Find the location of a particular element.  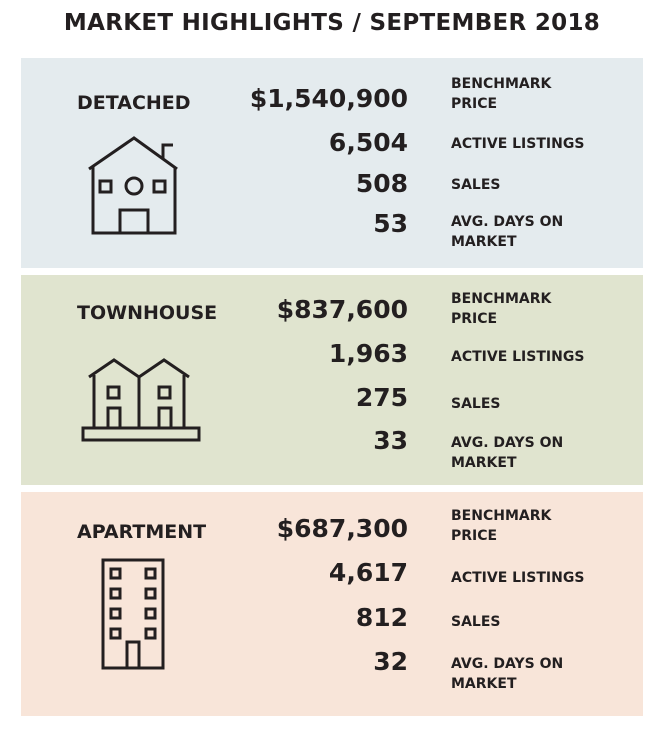

townhouse-active-listings-label: ACTIVE LISTINGS is located at coordinates (518, 357).